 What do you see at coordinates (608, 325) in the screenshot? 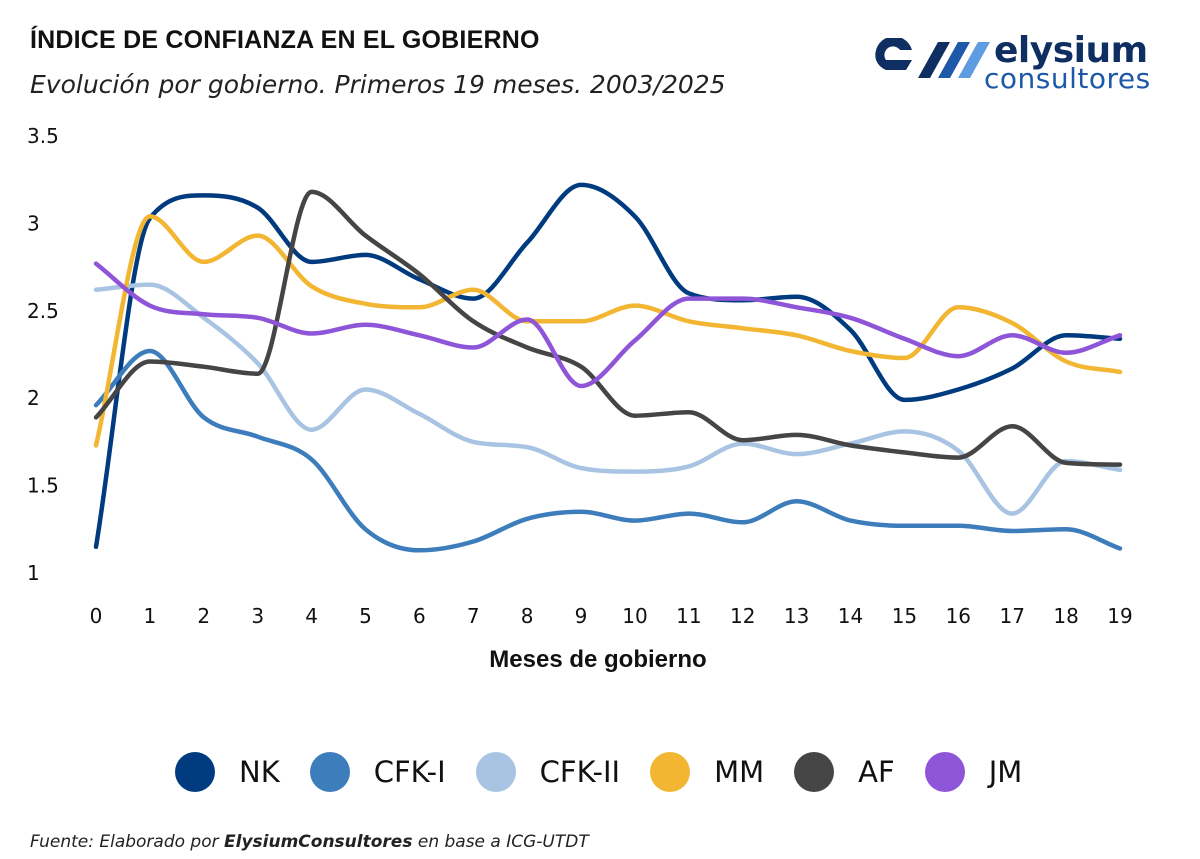
I see `series-line-jm` at bounding box center [608, 325].